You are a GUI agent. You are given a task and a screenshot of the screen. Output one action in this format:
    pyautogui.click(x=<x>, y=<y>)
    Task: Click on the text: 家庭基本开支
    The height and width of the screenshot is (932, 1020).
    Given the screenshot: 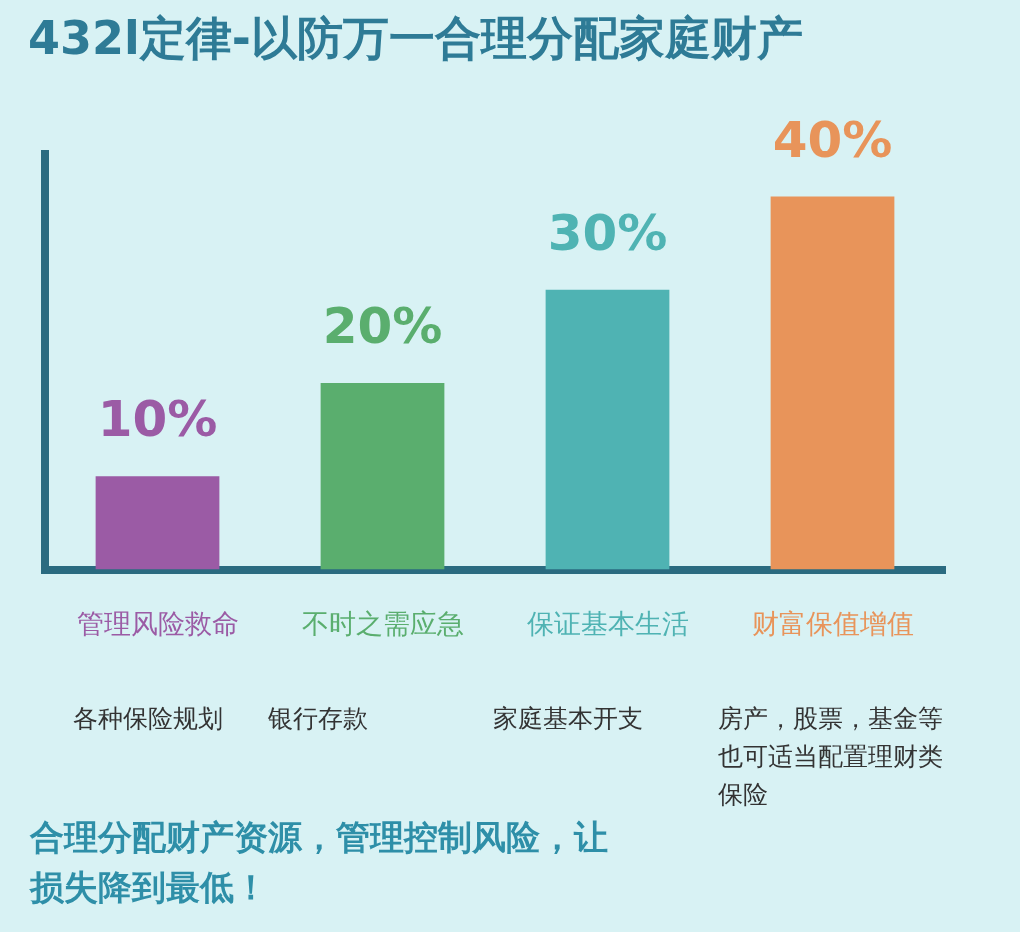 What is the action you would take?
    pyautogui.click(x=568, y=719)
    